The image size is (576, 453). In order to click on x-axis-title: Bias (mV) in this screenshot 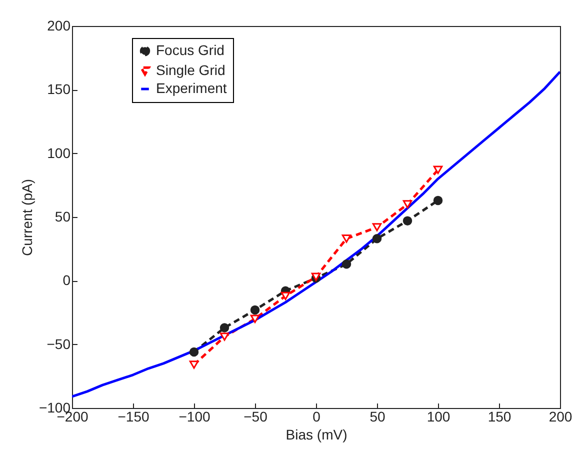, I will do `click(317, 434)`.